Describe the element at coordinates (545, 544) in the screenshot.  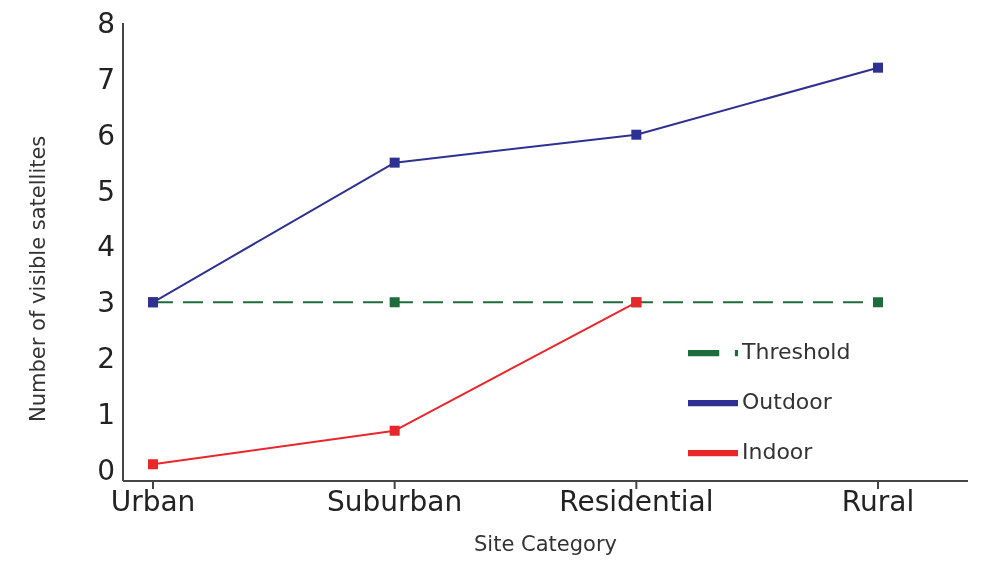
I see `x-axis-title: Site Category` at that location.